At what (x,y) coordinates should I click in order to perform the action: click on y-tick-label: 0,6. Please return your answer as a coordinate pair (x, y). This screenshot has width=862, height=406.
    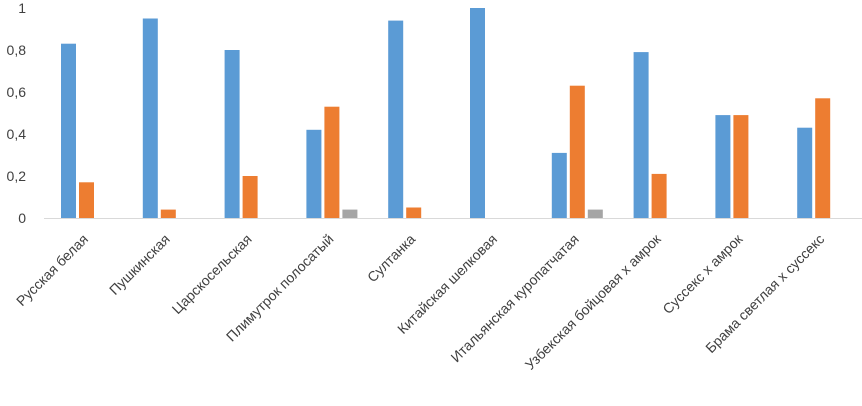
    Looking at the image, I should click on (17, 92).